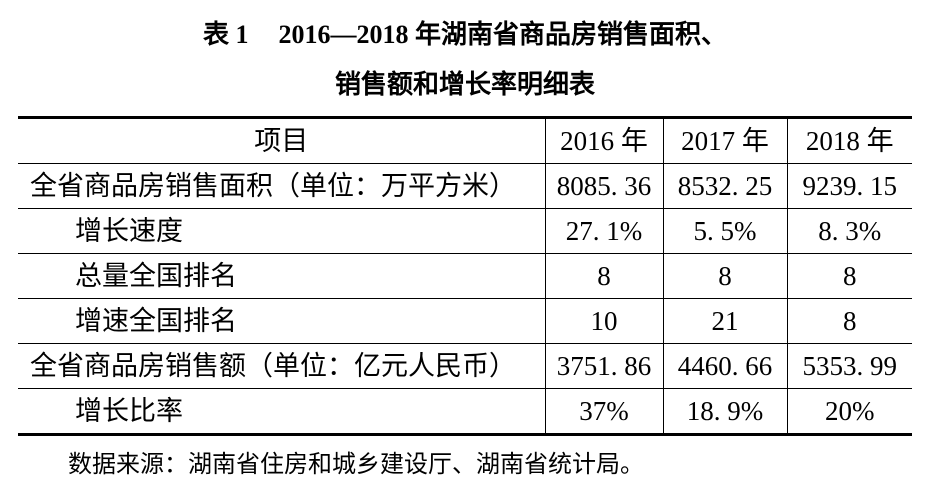 The width and height of the screenshot is (930, 493). Describe the element at coordinates (603, 231) in the screenshot. I see `cell-2016: 27. 1%` at that location.